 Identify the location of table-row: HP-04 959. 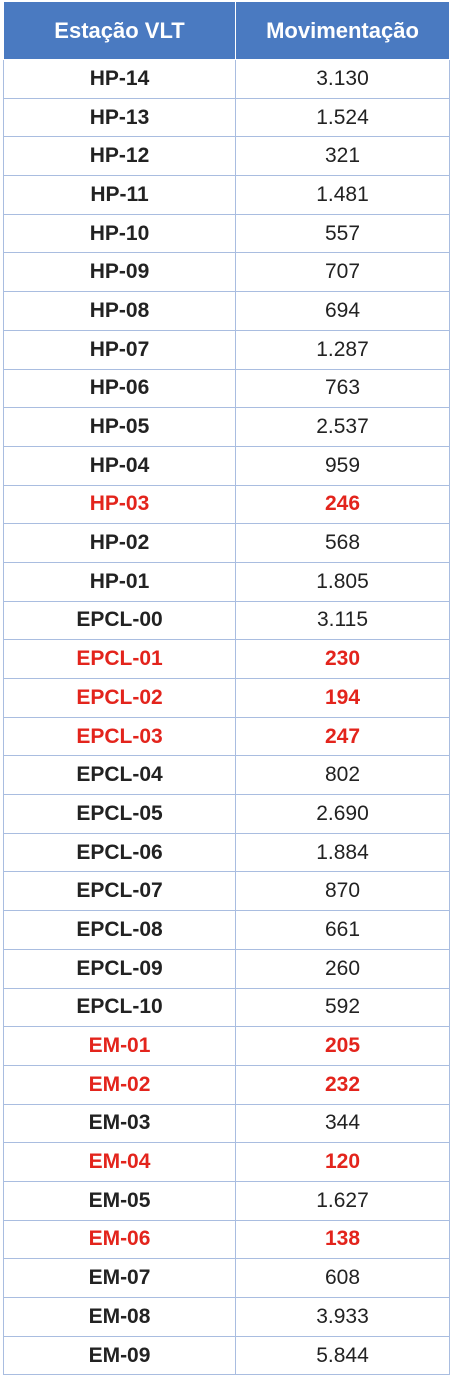
(226, 465).